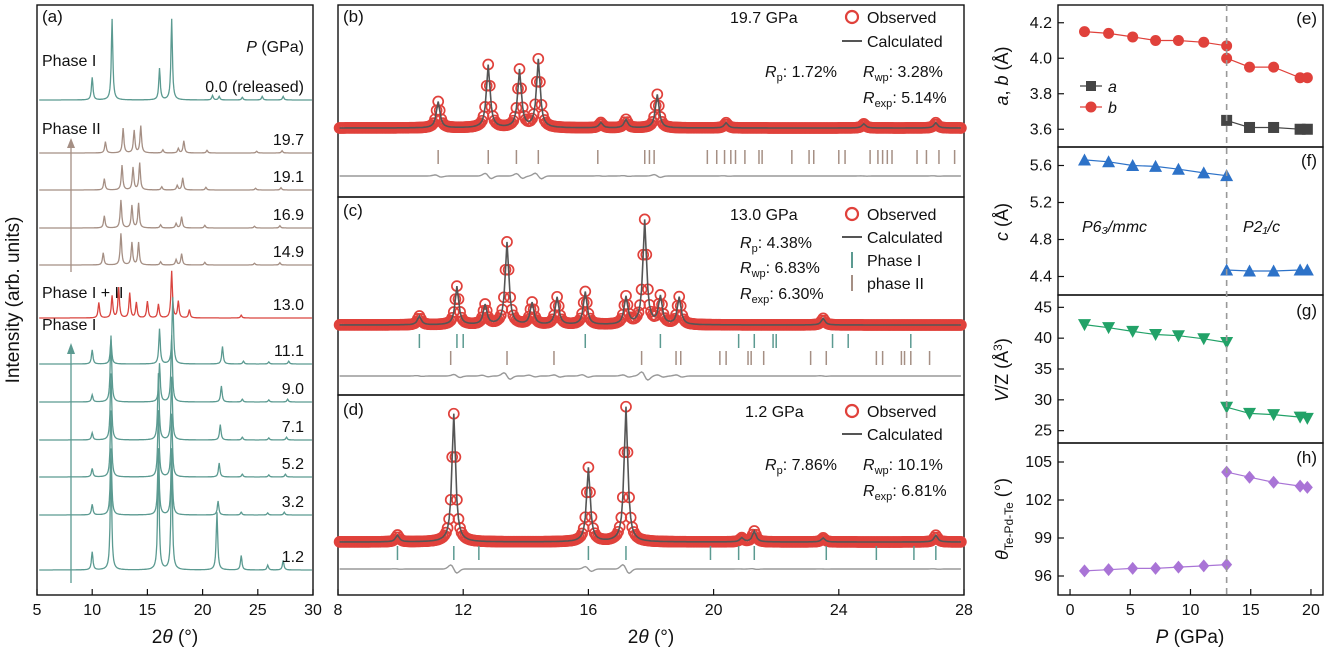 The image size is (1328, 661). What do you see at coordinates (653, 604) in the screenshot?
I see `panel-d-xticks: 8 12 16 20 24 28` at bounding box center [653, 604].